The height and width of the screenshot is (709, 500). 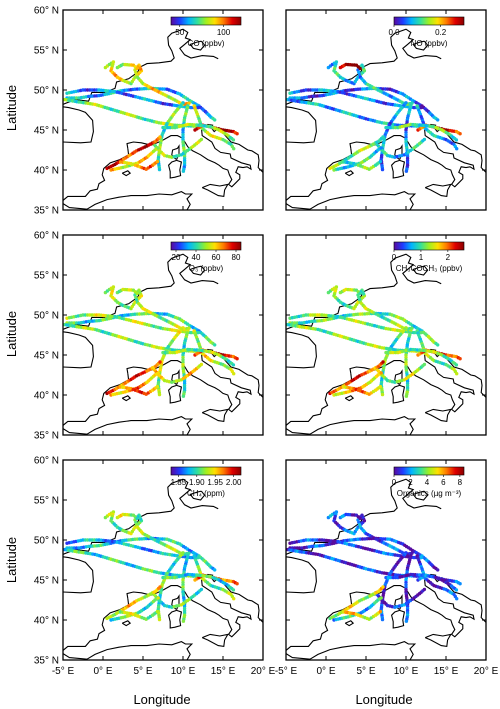 I want to click on colorbar-tick-label: 0.0, so click(x=394, y=32).